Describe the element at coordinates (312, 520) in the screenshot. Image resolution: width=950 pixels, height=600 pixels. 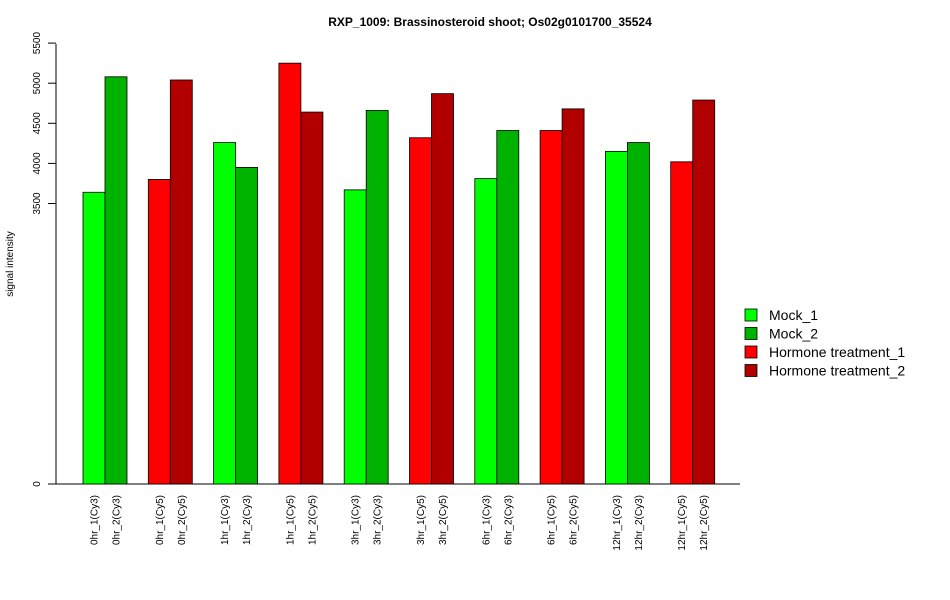
I see `x-tick-label: 1hr_2(Cy5)` at that location.